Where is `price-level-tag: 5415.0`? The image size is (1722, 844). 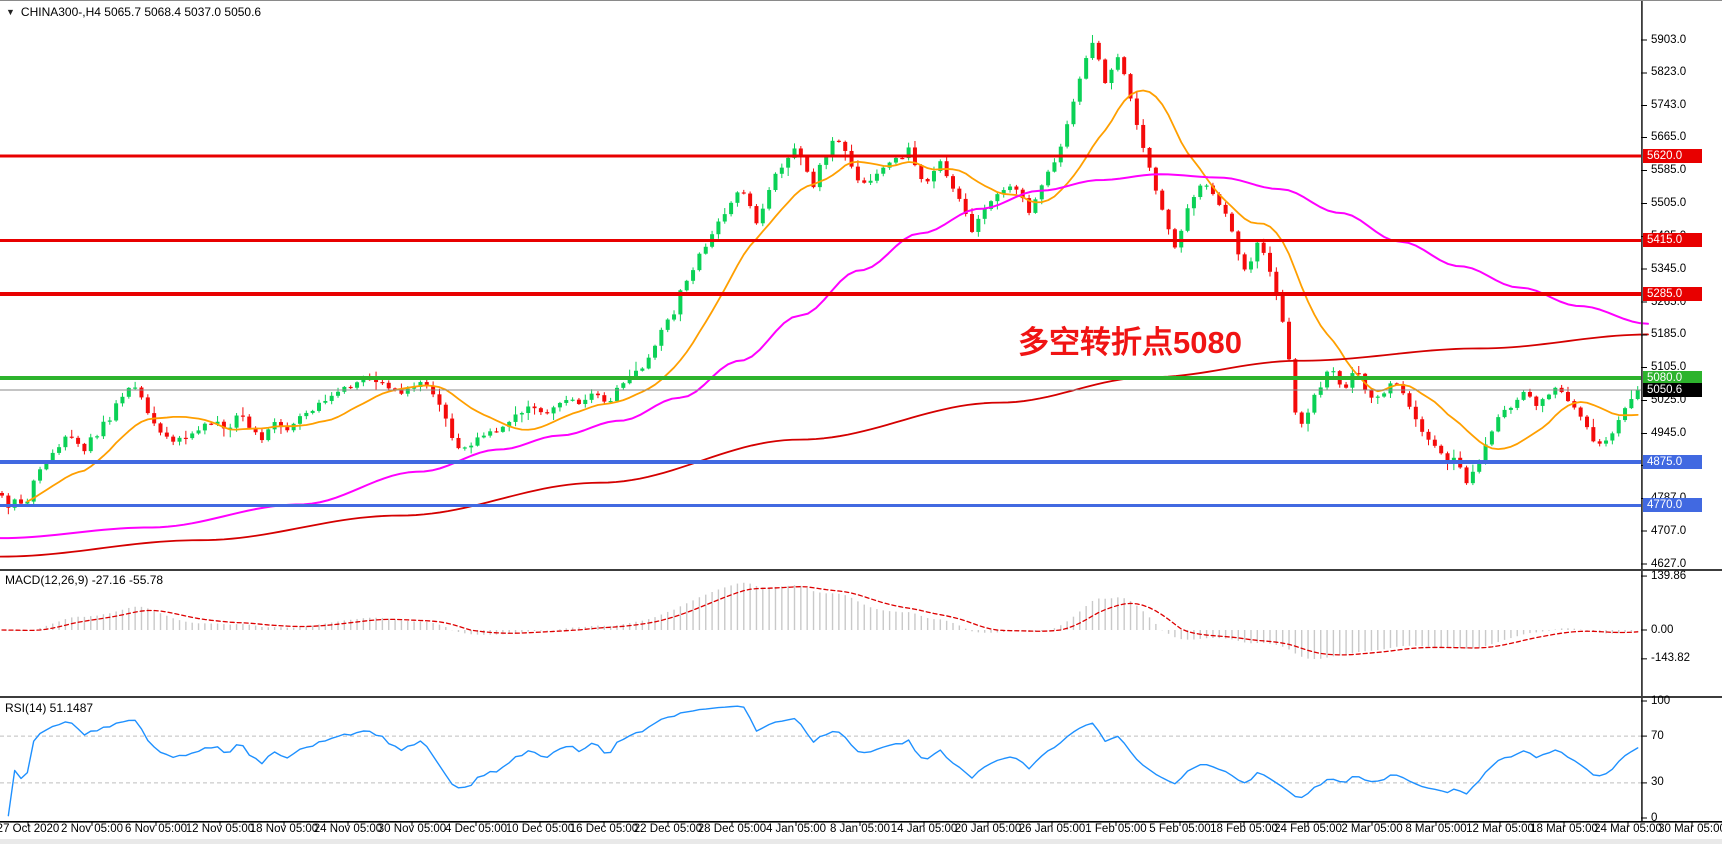 price-level-tag: 5415.0 is located at coordinates (1672, 240).